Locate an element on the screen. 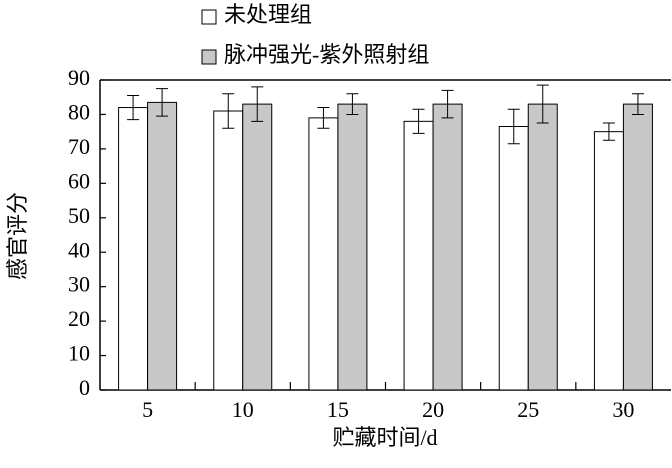 The width and height of the screenshot is (672, 468). legend-label: 脉冲强光-紫外照射组 is located at coordinates (326, 54).